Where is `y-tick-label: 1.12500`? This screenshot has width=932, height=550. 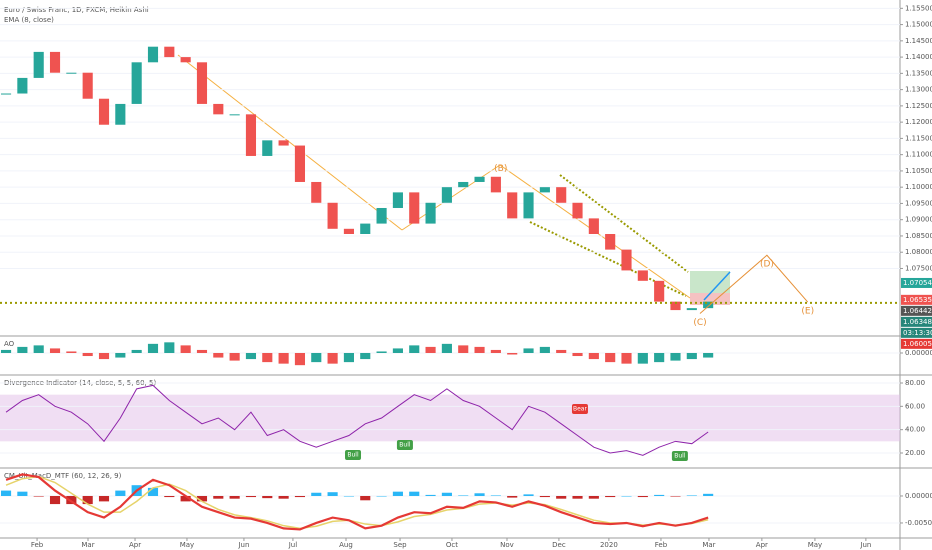 y-tick-label: 1.12500 is located at coordinates (918, 106).